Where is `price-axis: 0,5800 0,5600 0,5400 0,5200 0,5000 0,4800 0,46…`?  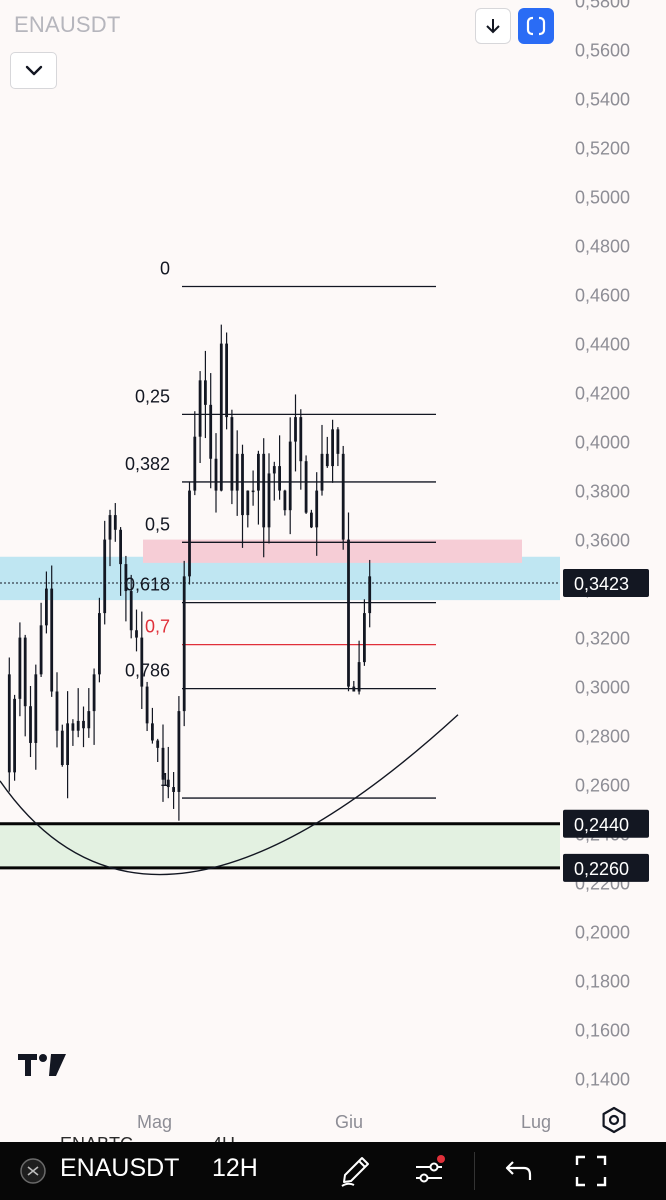
price-axis: 0,5800 0,5600 0,5400 0,5200 0,5000 0,4800 0,46… is located at coordinates (602, 545).